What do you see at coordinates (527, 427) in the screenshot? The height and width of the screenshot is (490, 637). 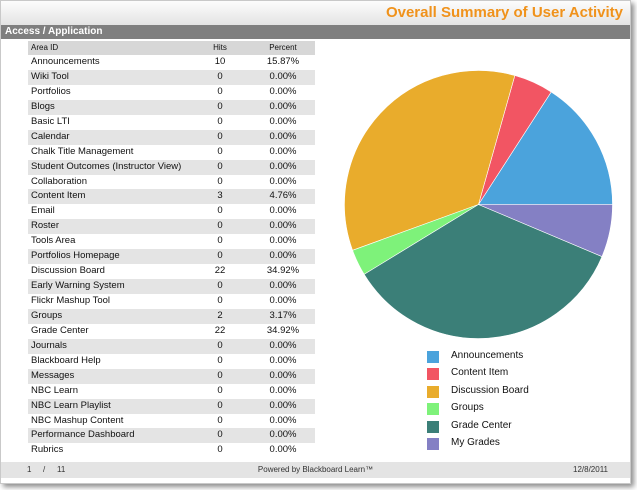 I see `legend-item: Grade Center` at bounding box center [527, 427].